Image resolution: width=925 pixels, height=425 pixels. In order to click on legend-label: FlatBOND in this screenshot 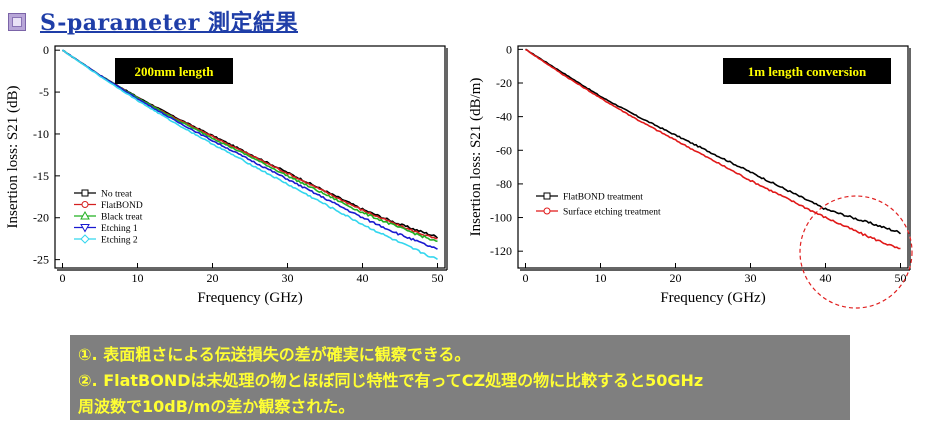, I will do `click(122, 206)`.